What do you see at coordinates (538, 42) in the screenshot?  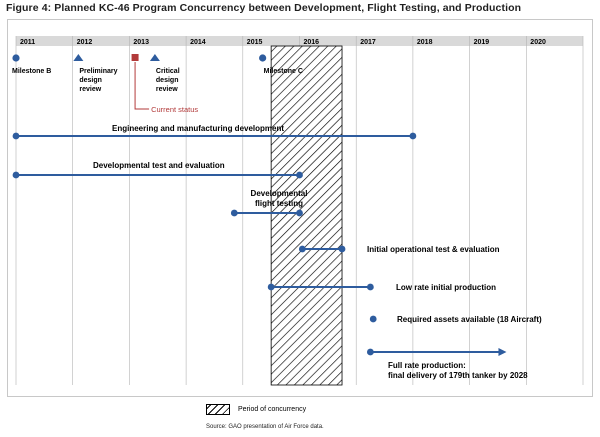 I see `year-label-2020: 2020` at bounding box center [538, 42].